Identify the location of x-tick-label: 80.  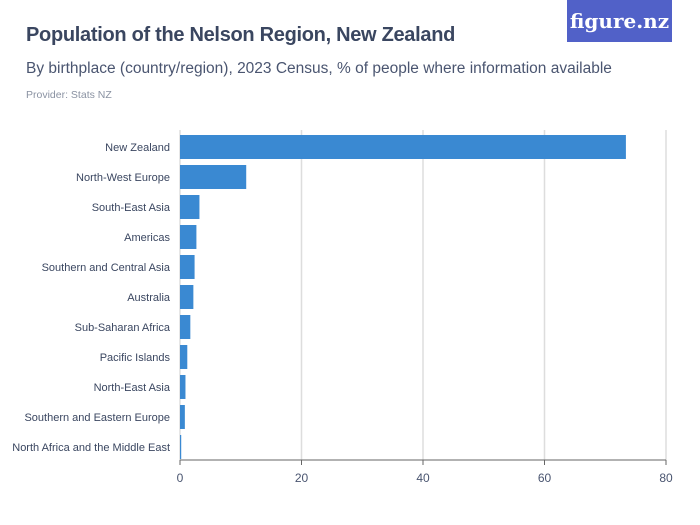
(666, 478).